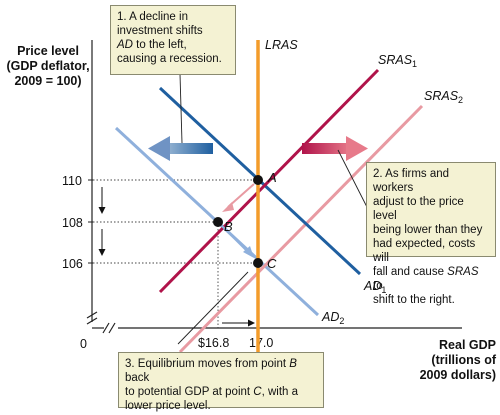 Image resolution: width=500 pixels, height=415 pixels. What do you see at coordinates (272, 177) in the screenshot?
I see `point-a-label: A` at bounding box center [272, 177].